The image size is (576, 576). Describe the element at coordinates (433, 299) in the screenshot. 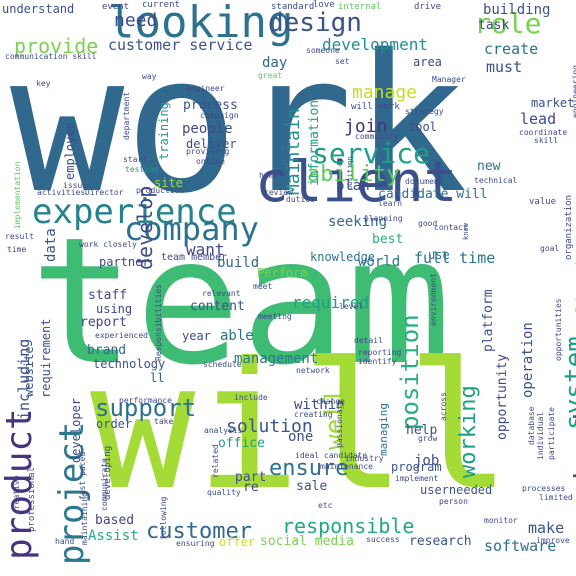

I see `cloud-word-environment: environment` at that location.